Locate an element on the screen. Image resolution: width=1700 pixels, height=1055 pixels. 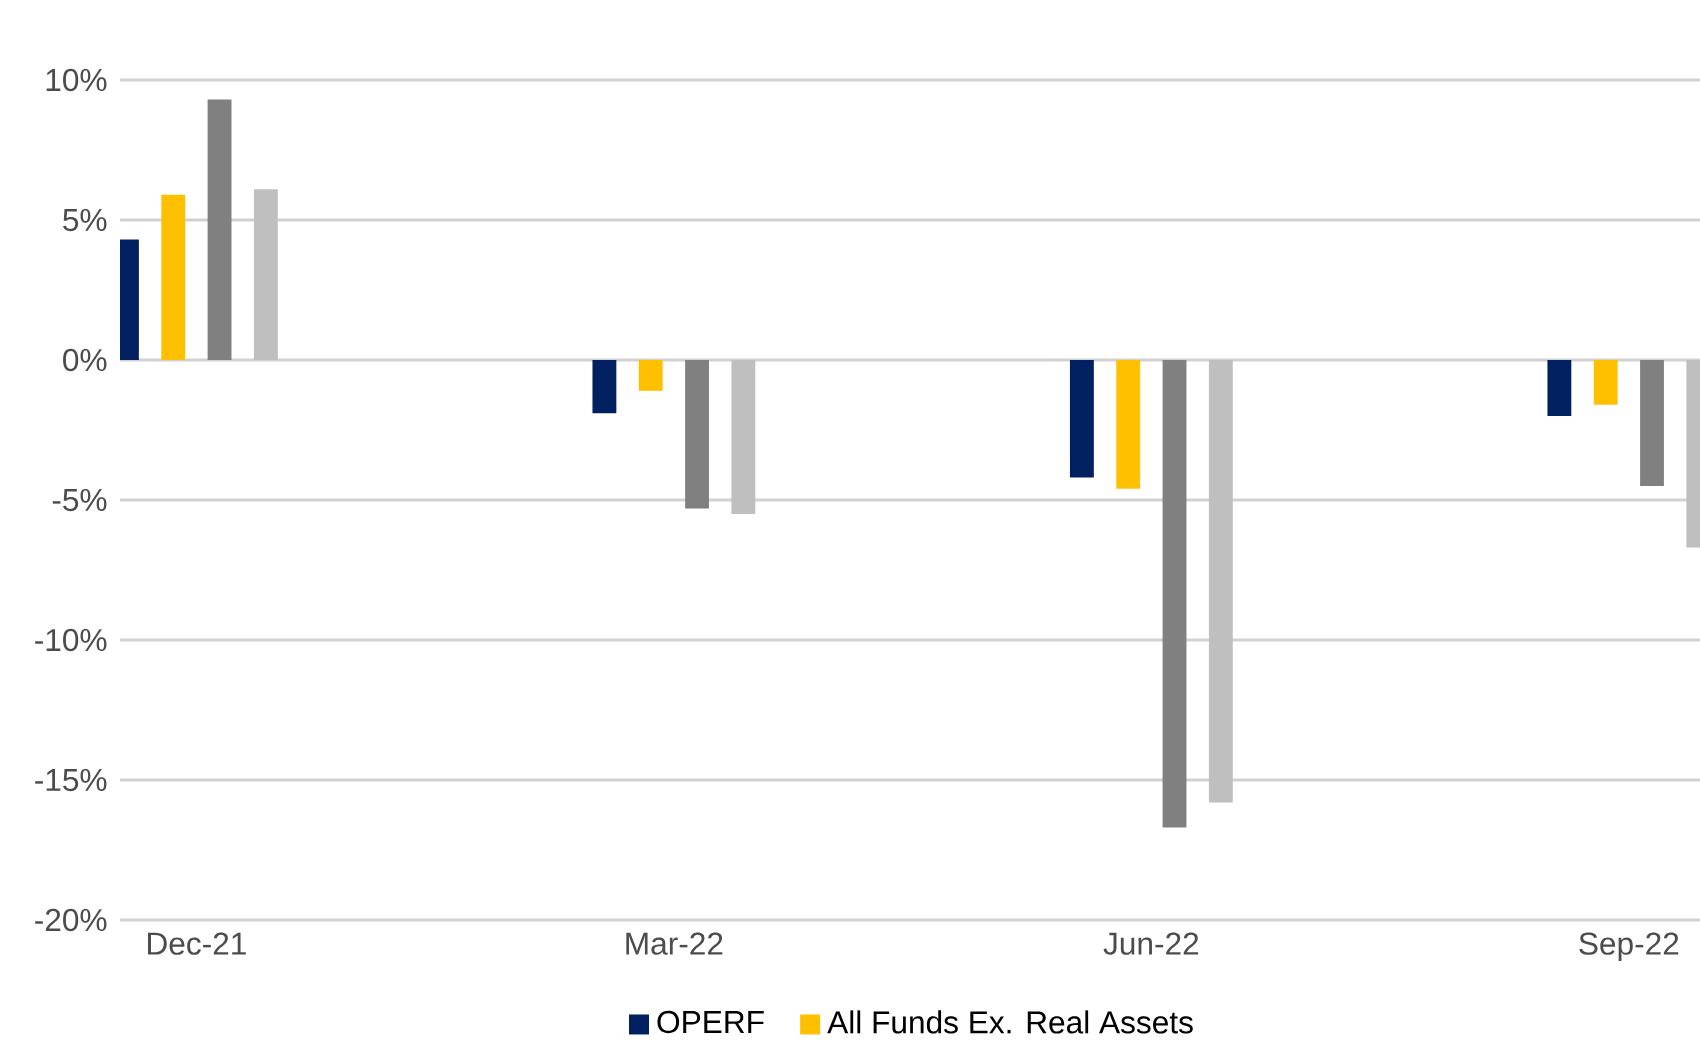
x-tick-label: Jun-22 is located at coordinates (1151, 943).